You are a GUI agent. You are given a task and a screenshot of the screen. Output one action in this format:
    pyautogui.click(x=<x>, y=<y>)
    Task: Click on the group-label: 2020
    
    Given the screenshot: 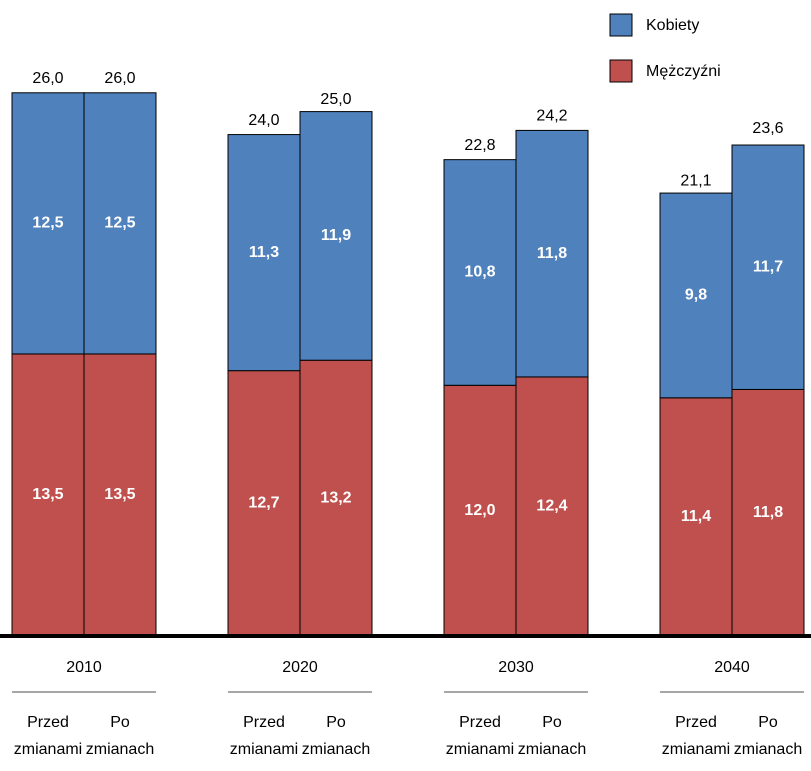 What is the action you would take?
    pyautogui.click(x=300, y=667)
    